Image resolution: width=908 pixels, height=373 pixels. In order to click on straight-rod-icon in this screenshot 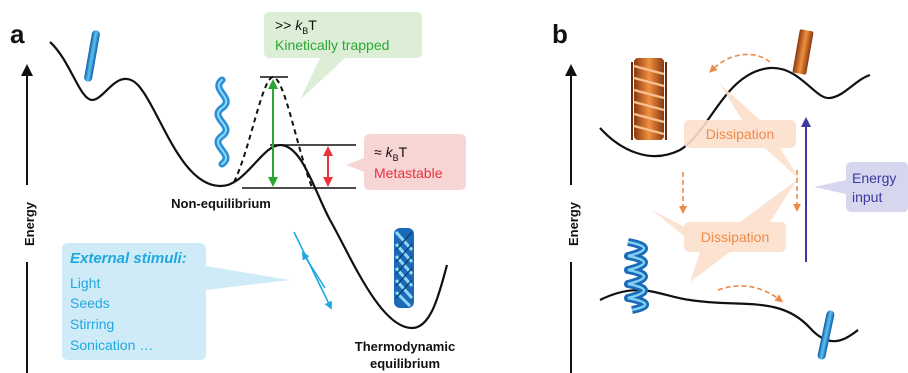, I will do `click(92, 56)`.